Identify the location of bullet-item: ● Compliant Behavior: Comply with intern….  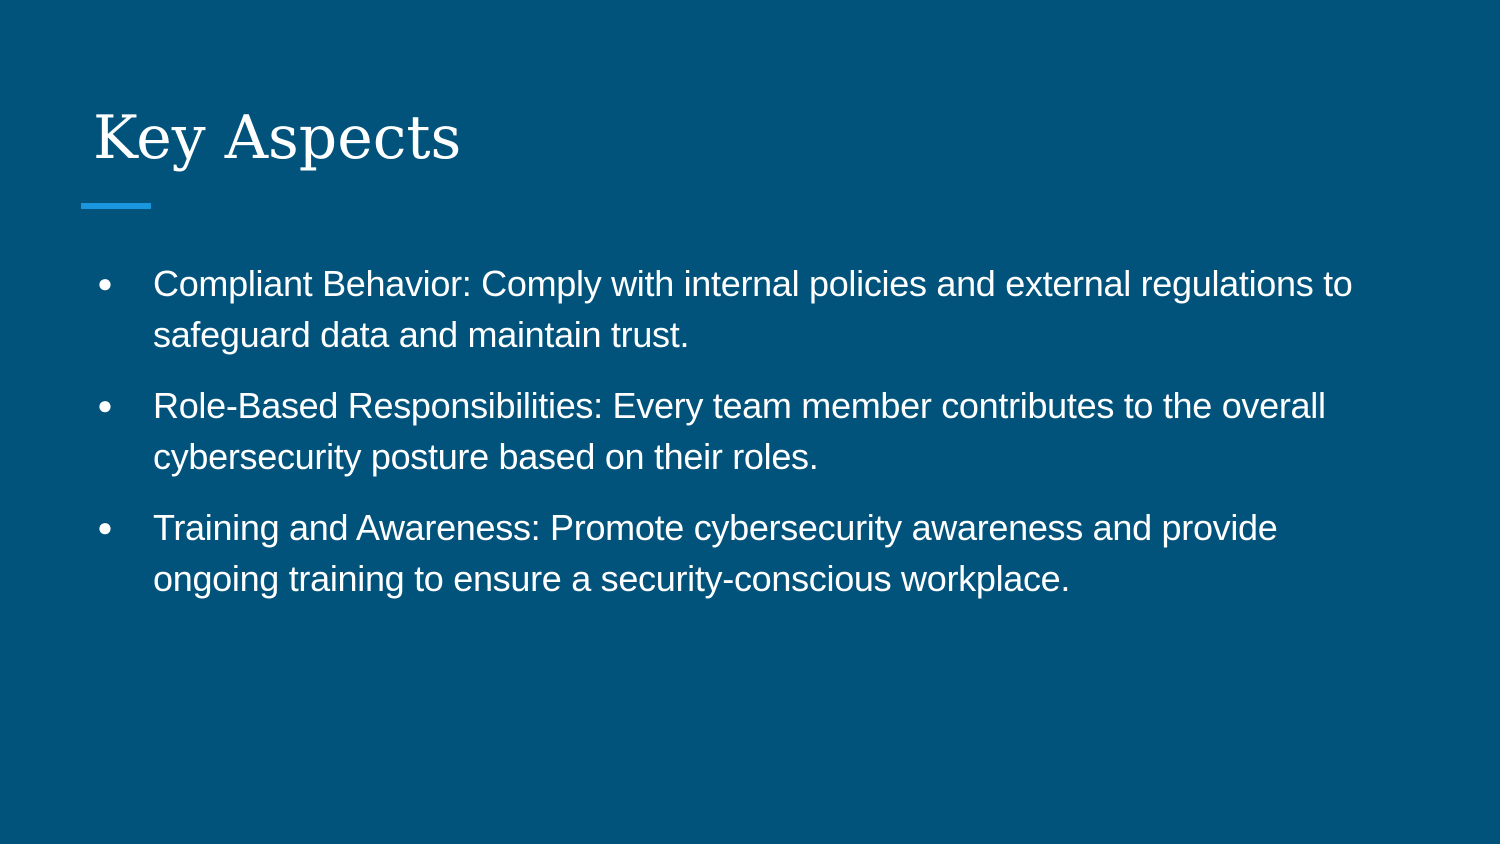
(753, 309).